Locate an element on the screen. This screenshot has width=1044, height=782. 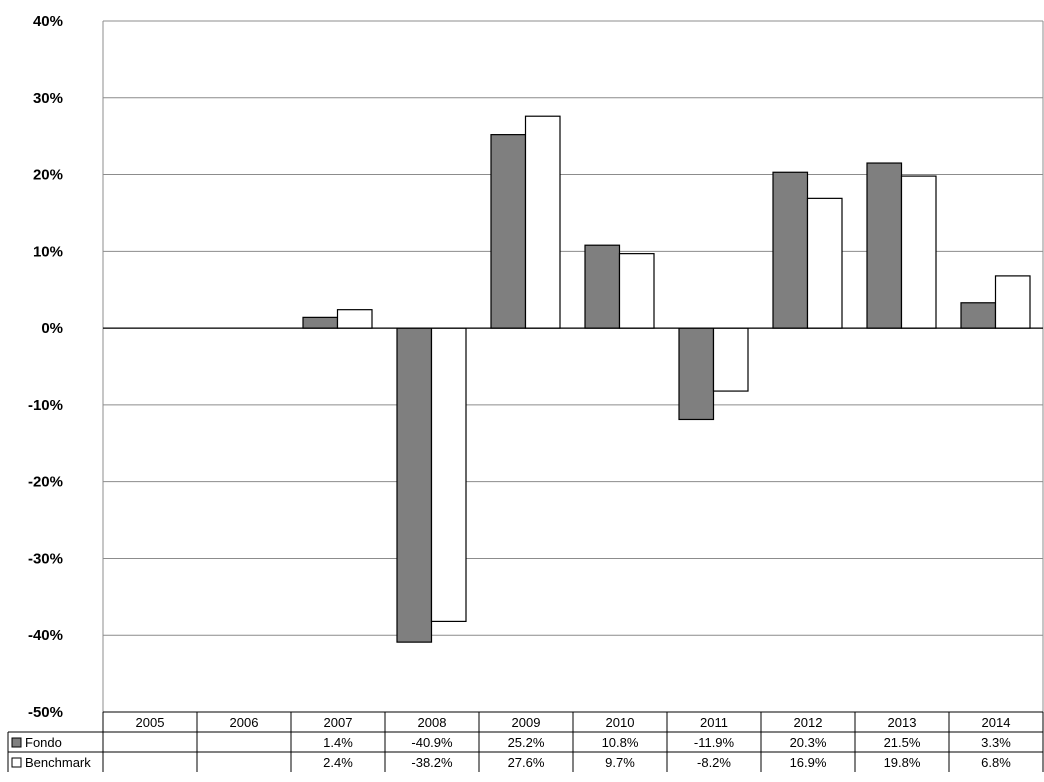
data-label: 6.8% is located at coordinates (996, 762).